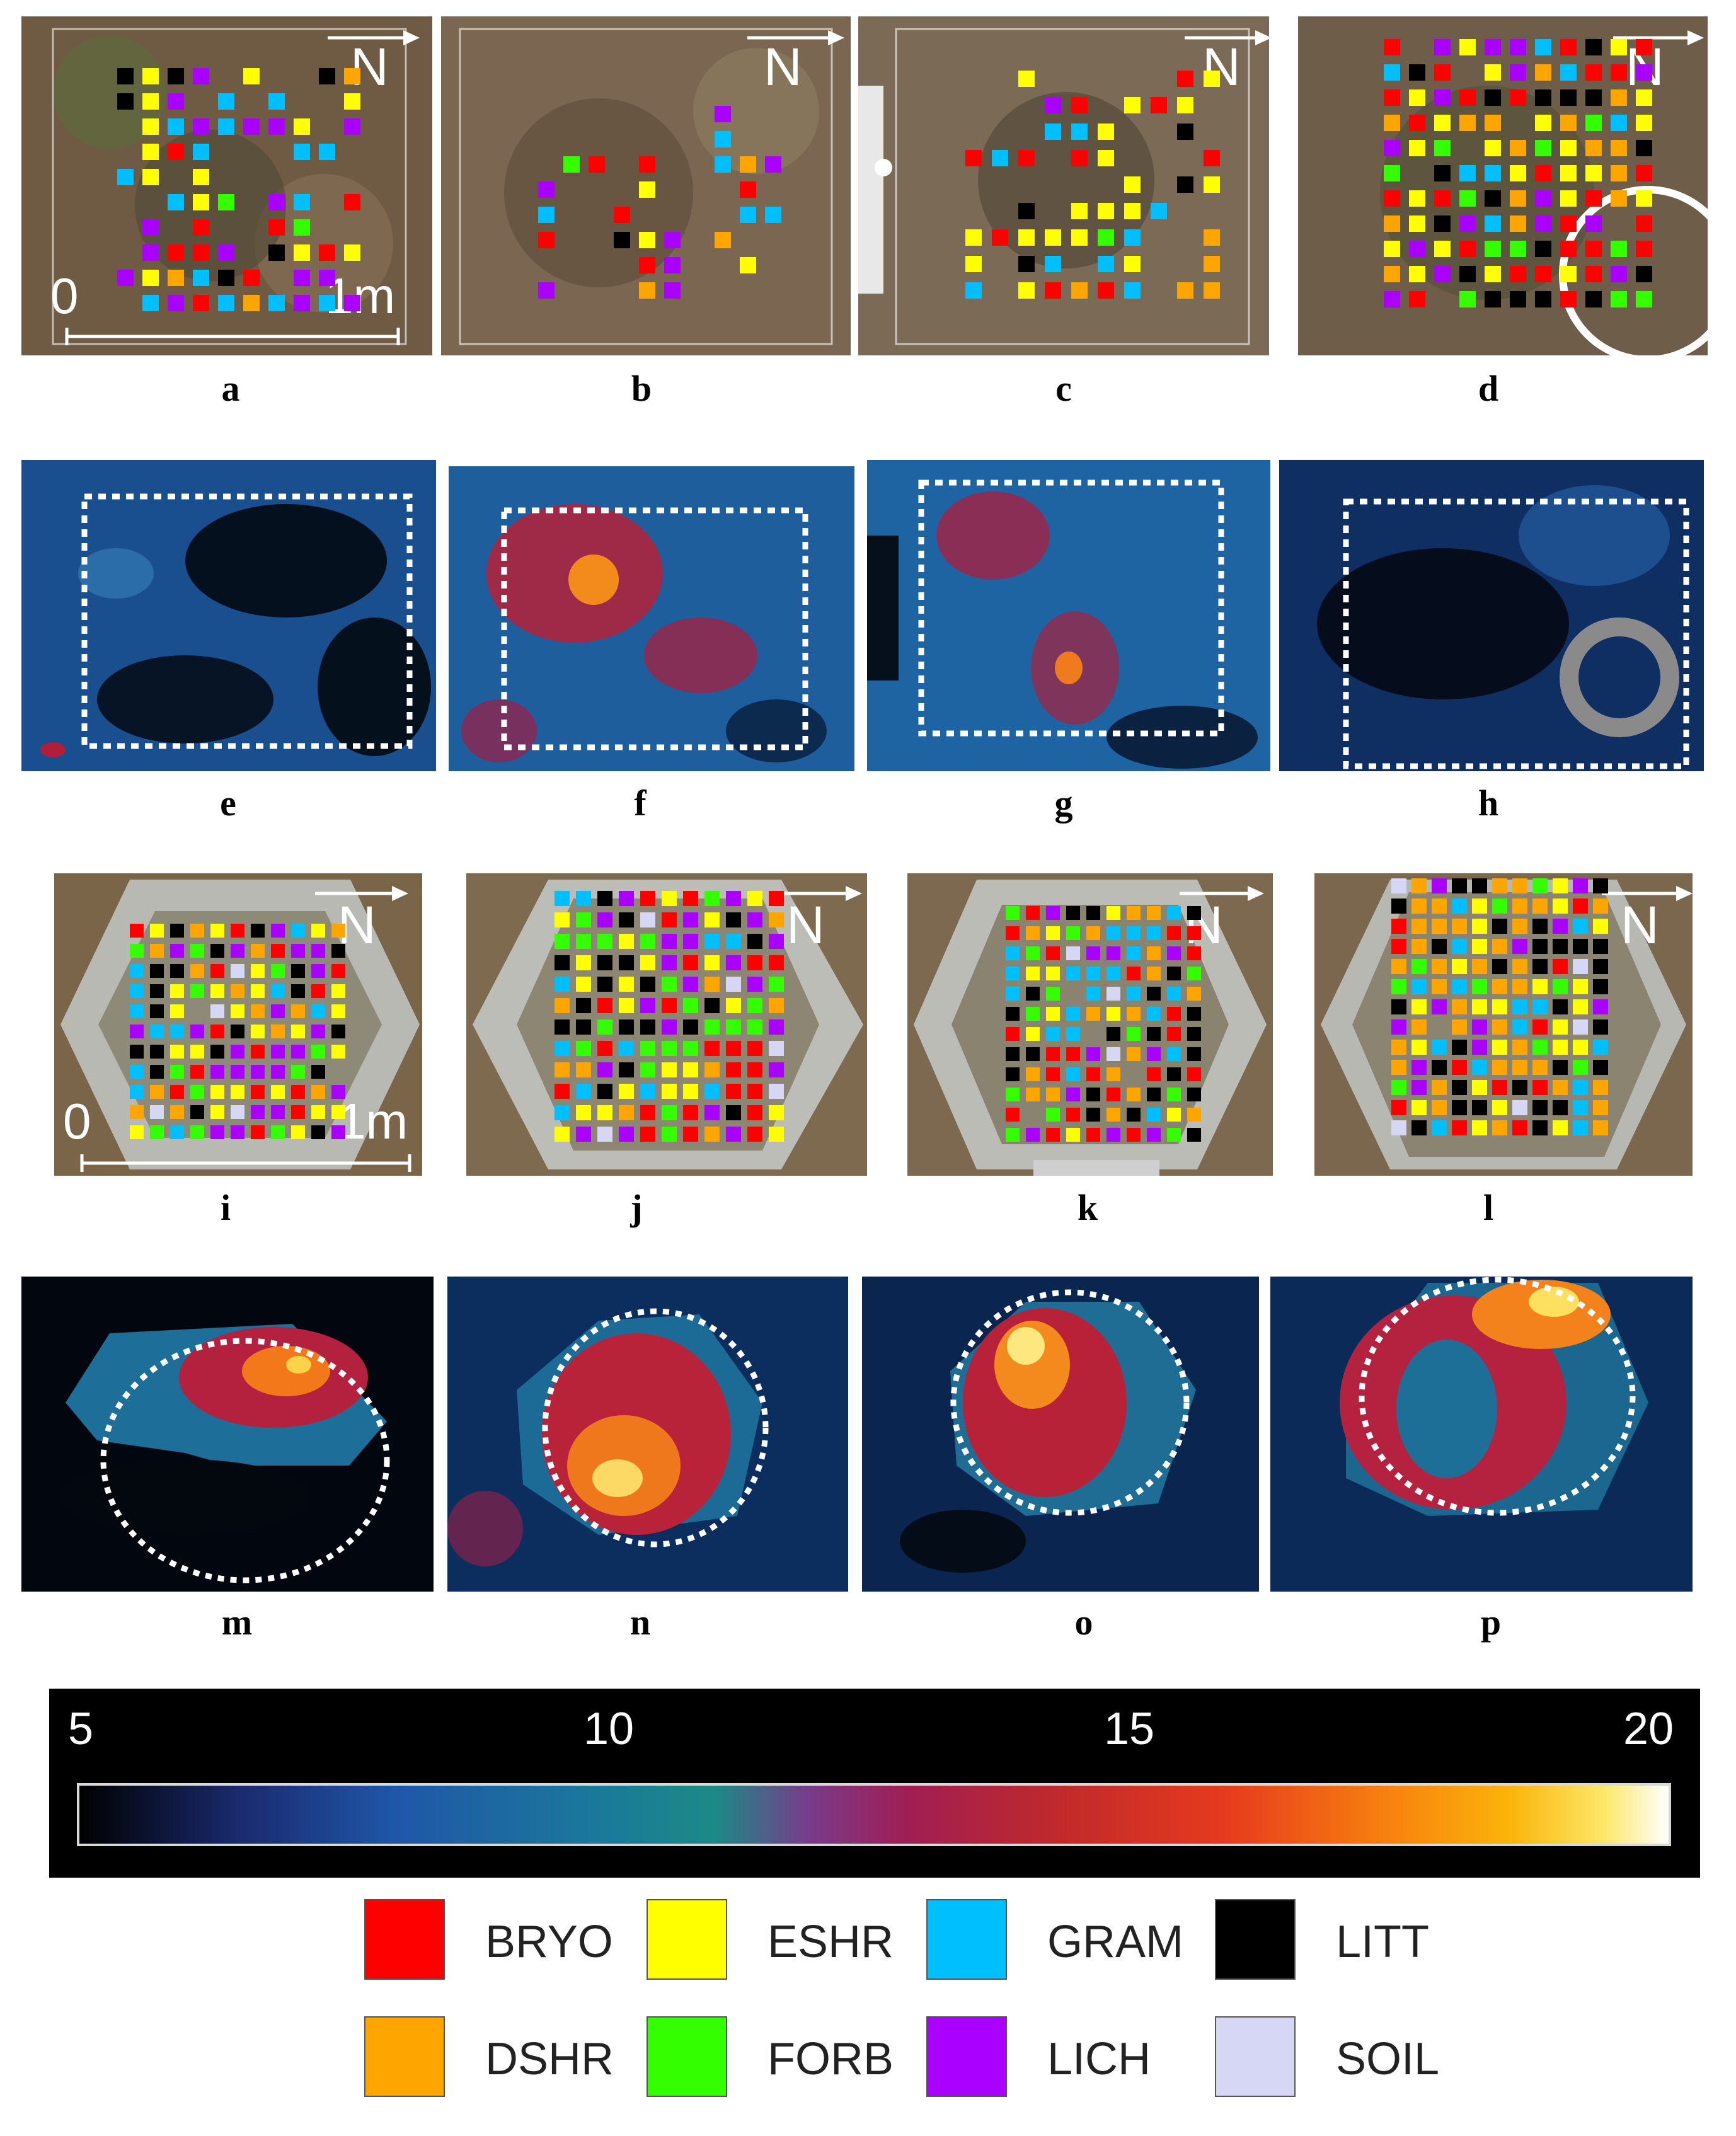  What do you see at coordinates (636, 1207) in the screenshot?
I see `panel-label-j: j` at bounding box center [636, 1207].